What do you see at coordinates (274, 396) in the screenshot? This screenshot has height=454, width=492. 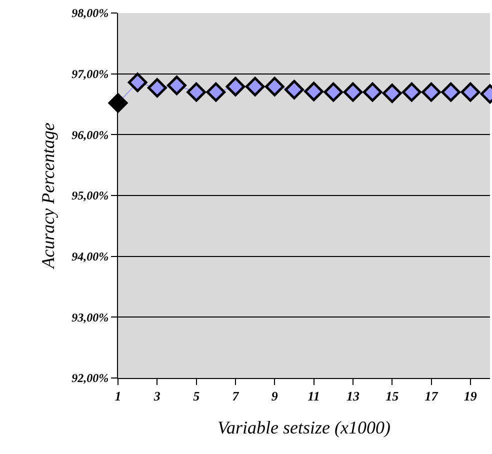 I see `x-tick-label: 9` at bounding box center [274, 396].